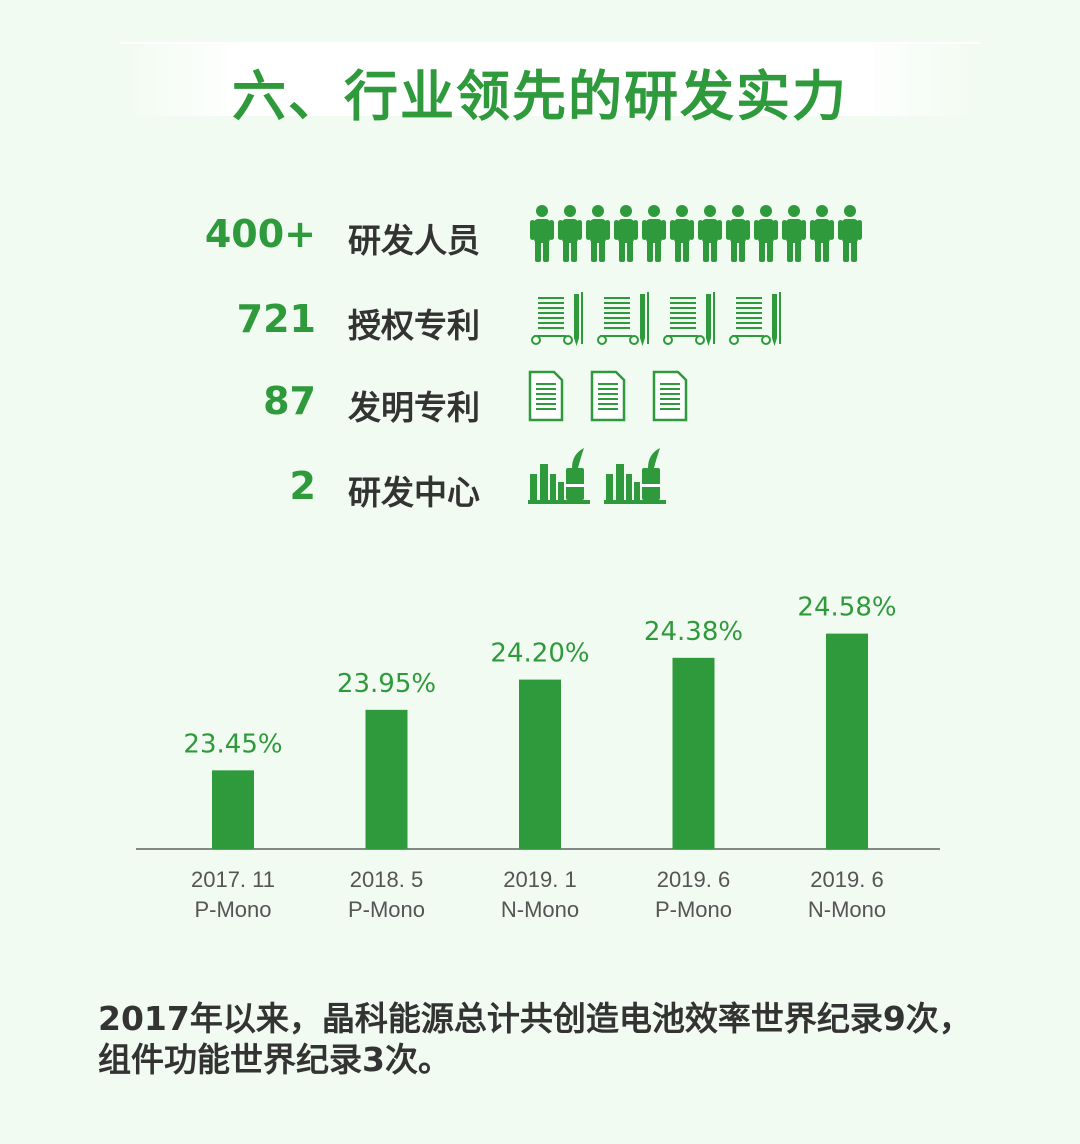  I want to click on page-title: 六、行业领先的研发实力, so click(540, 96).